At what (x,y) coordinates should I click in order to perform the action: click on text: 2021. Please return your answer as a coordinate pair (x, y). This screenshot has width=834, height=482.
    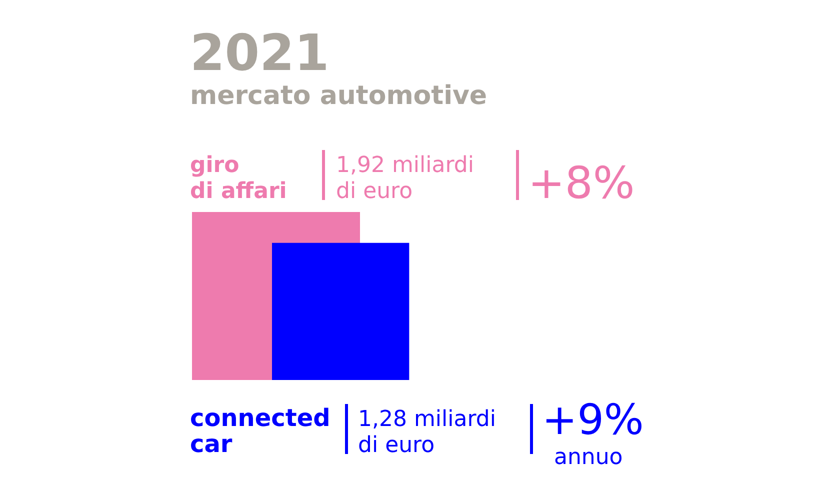
    Looking at the image, I should click on (260, 53).